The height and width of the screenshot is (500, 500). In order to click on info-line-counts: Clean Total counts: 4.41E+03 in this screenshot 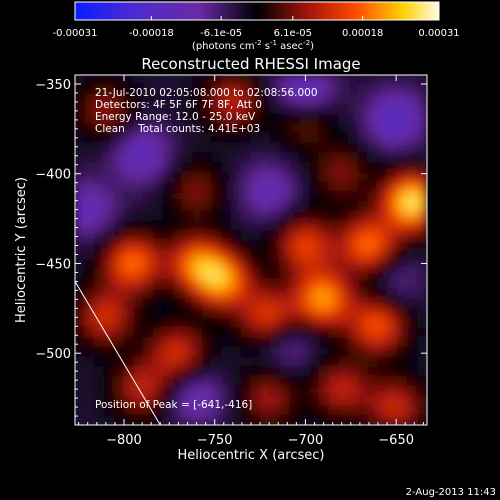, I will do `click(177, 129)`.